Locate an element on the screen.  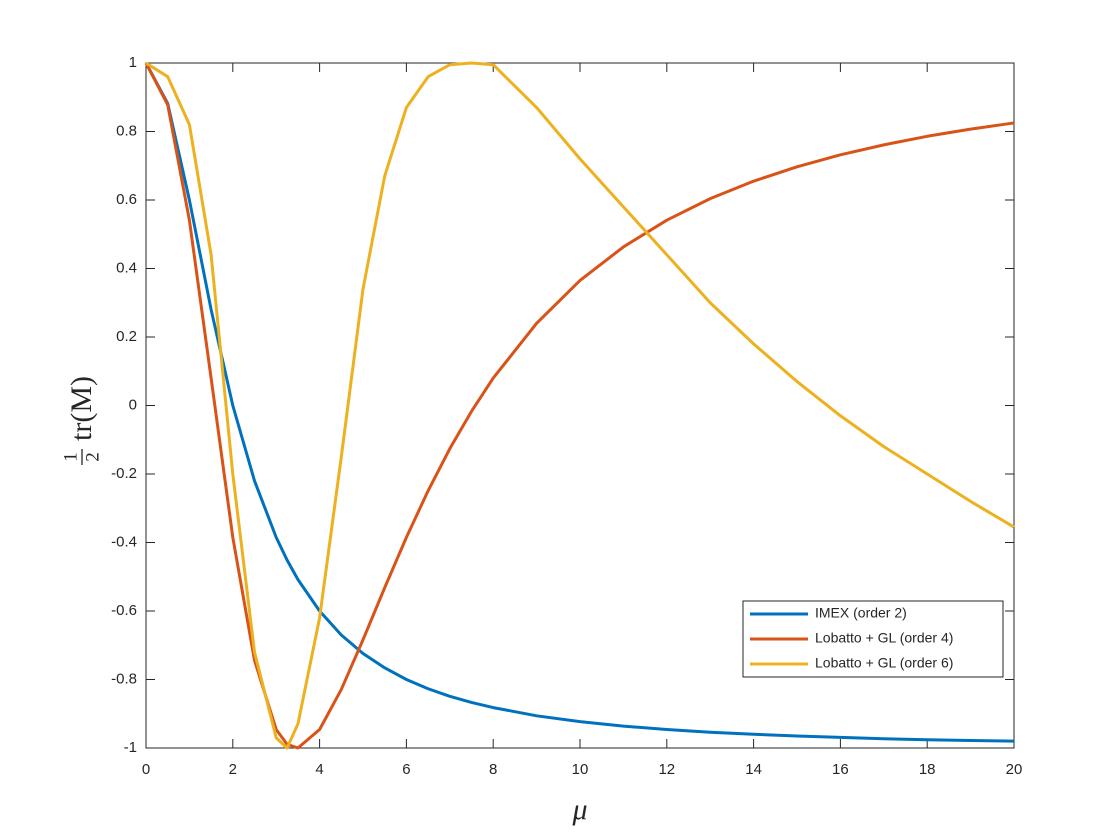
legend-label: IMEX (order 2) is located at coordinates (861, 613).